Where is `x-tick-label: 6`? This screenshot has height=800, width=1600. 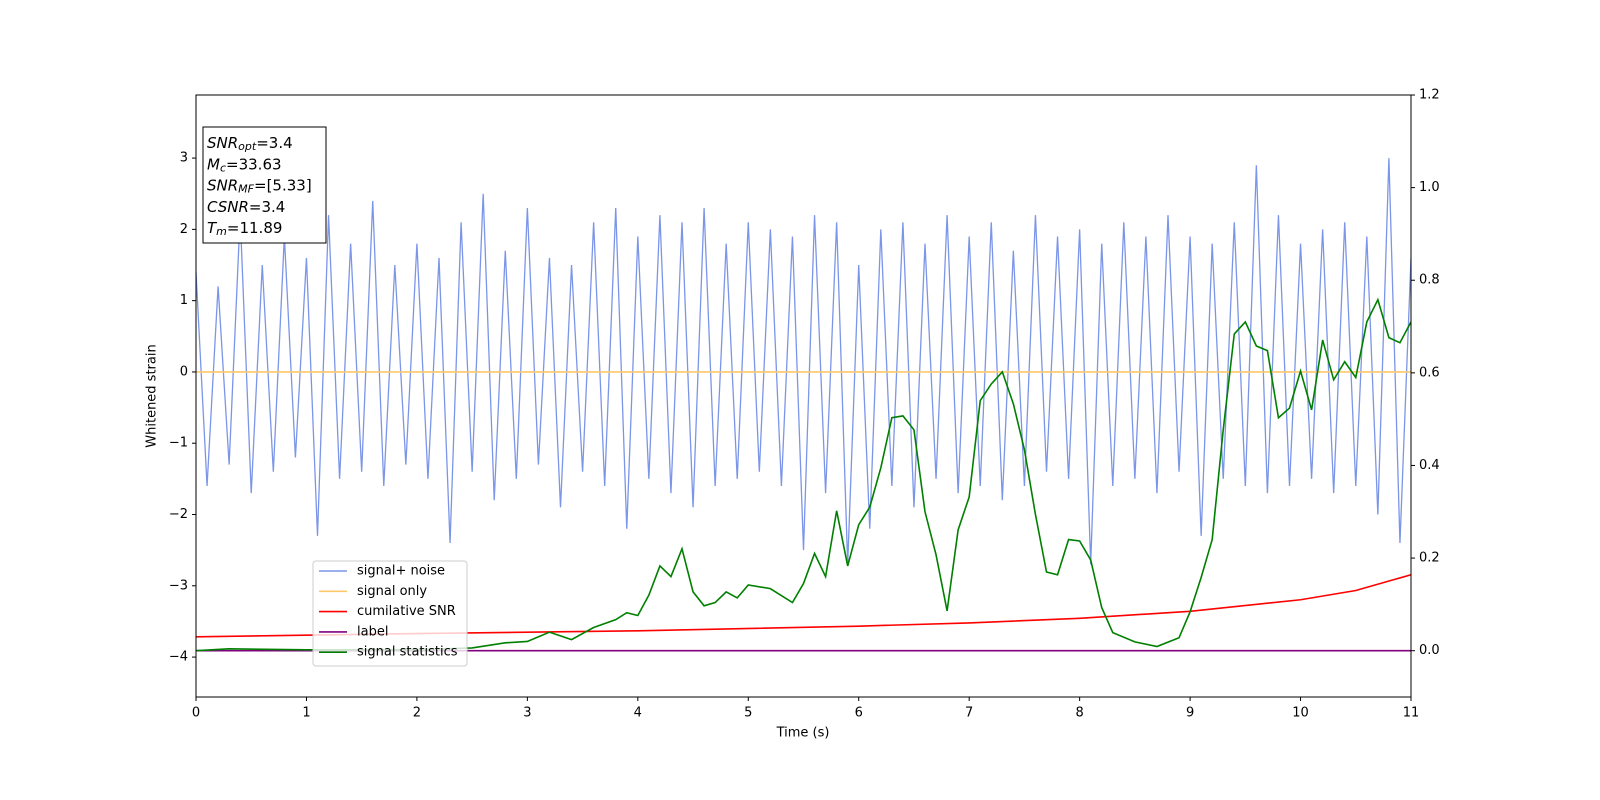 x-tick-label: 6 is located at coordinates (859, 713).